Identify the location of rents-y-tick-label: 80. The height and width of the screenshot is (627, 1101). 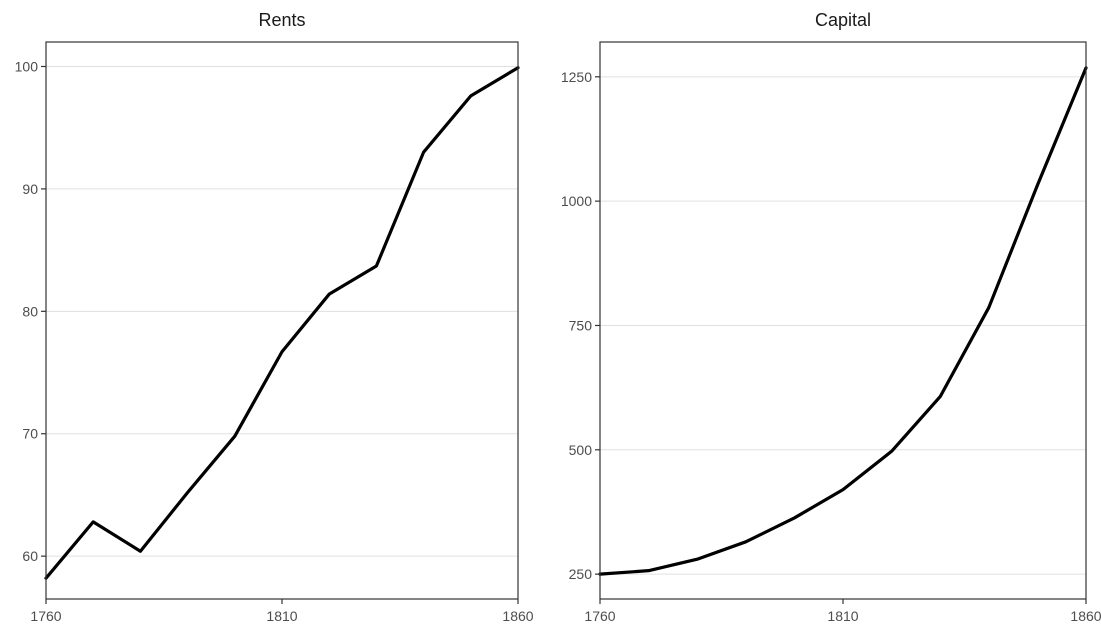
(30, 311).